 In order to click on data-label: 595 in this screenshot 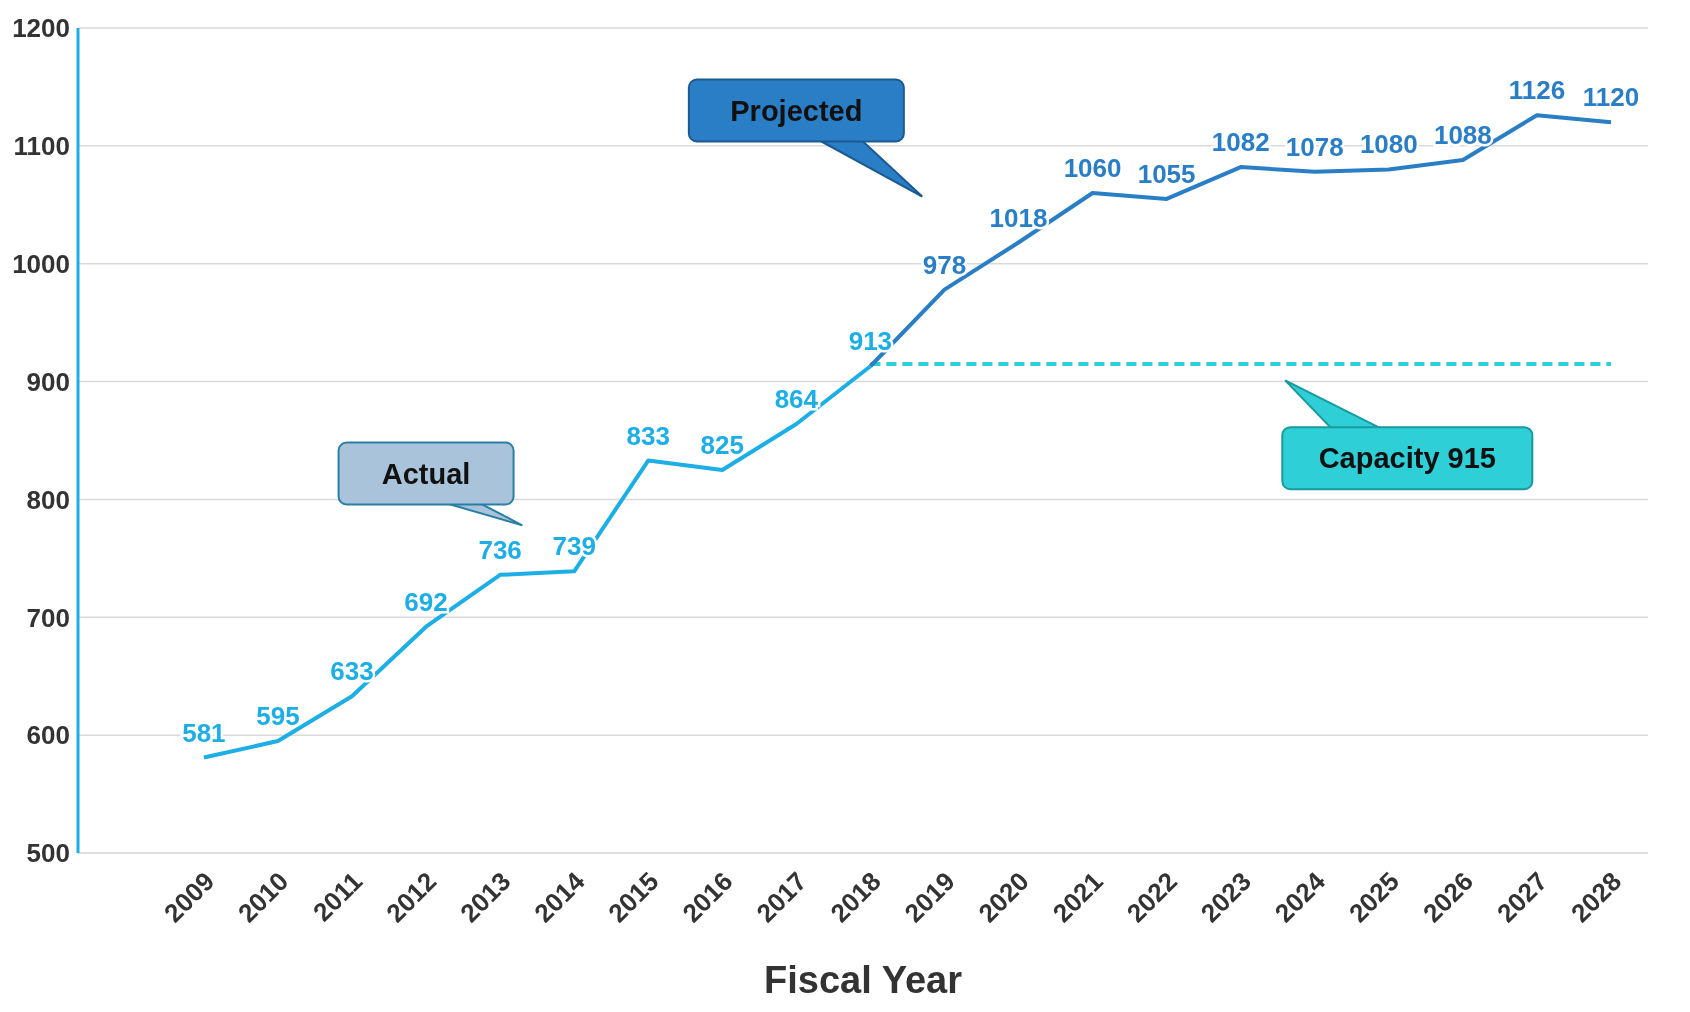, I will do `click(278, 716)`.